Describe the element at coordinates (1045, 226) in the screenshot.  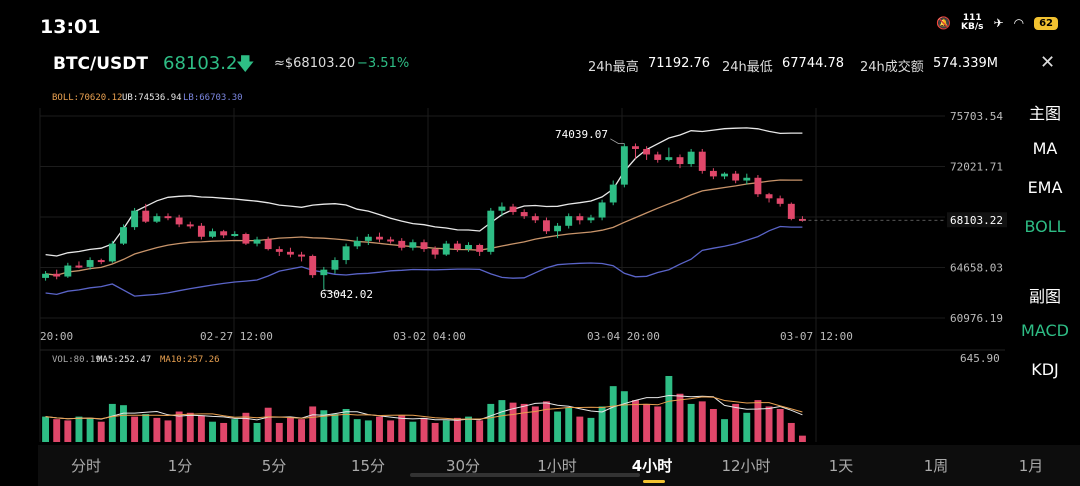
I see `menu-boll: BOLL` at that location.